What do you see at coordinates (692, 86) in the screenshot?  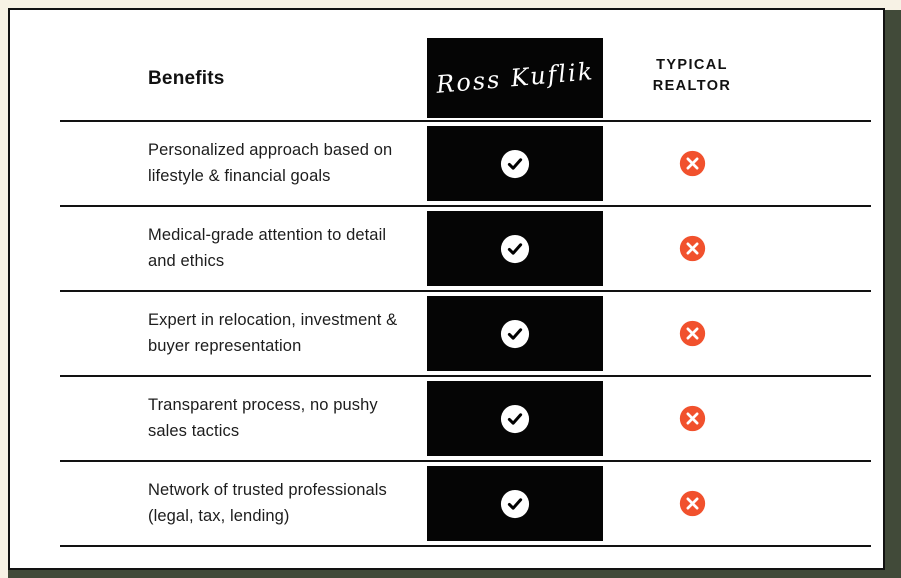 I see `typical-header-line2: REALTOR` at bounding box center [692, 86].